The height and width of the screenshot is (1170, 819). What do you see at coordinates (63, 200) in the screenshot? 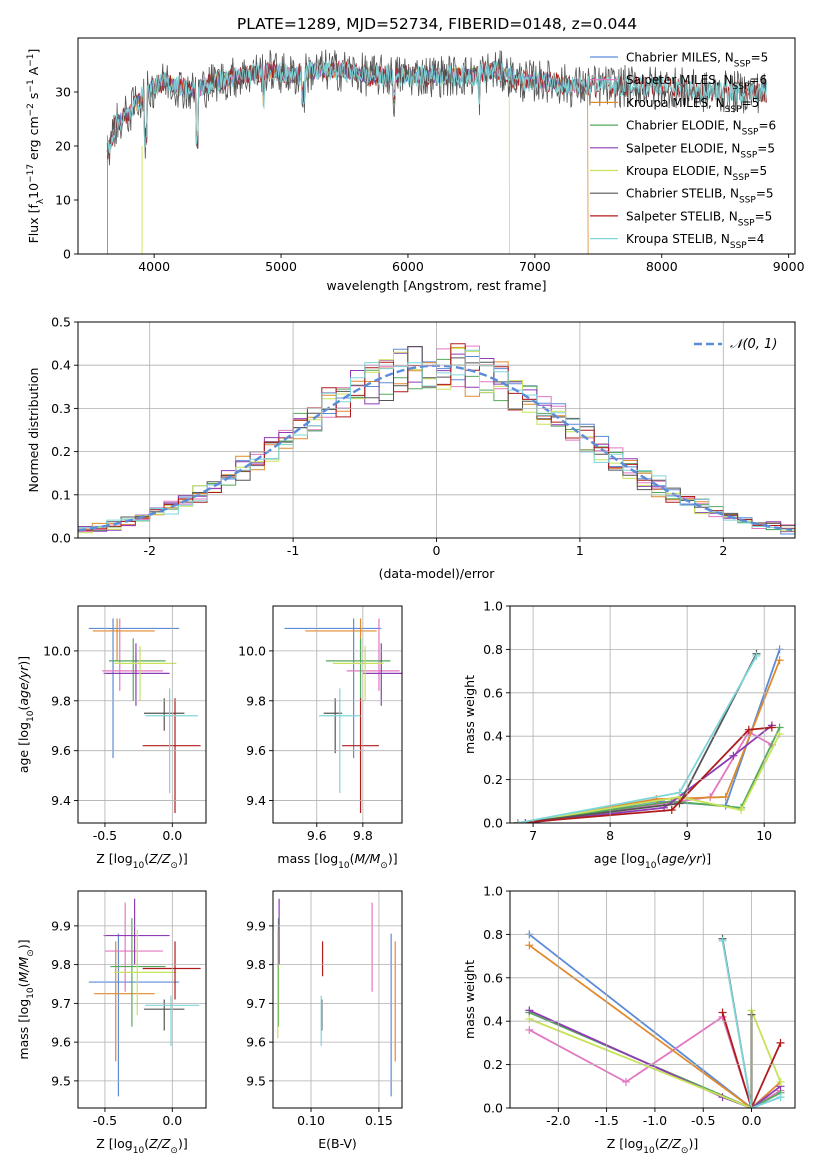
I see `y-tick-label: 10` at bounding box center [63, 200].